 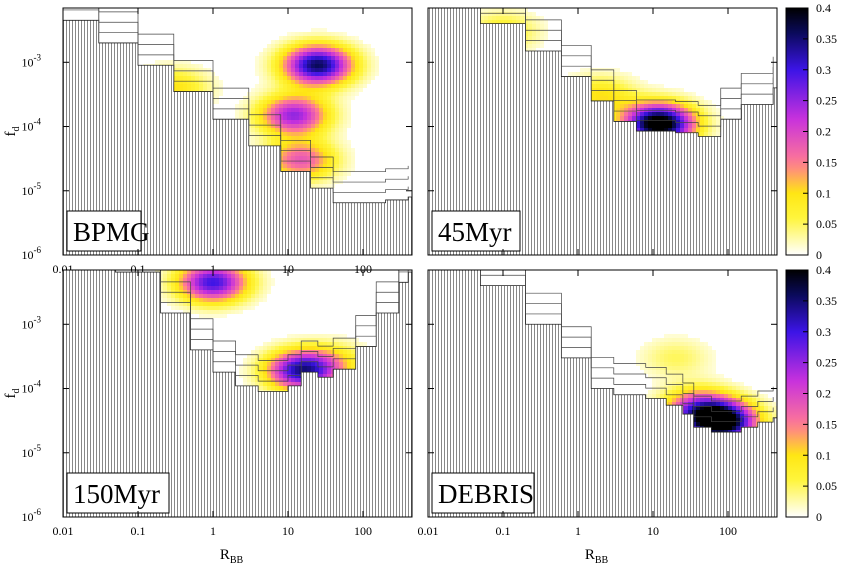 What do you see at coordinates (32, 60) in the screenshot?
I see `y-tick-label: 10-3` at bounding box center [32, 60].